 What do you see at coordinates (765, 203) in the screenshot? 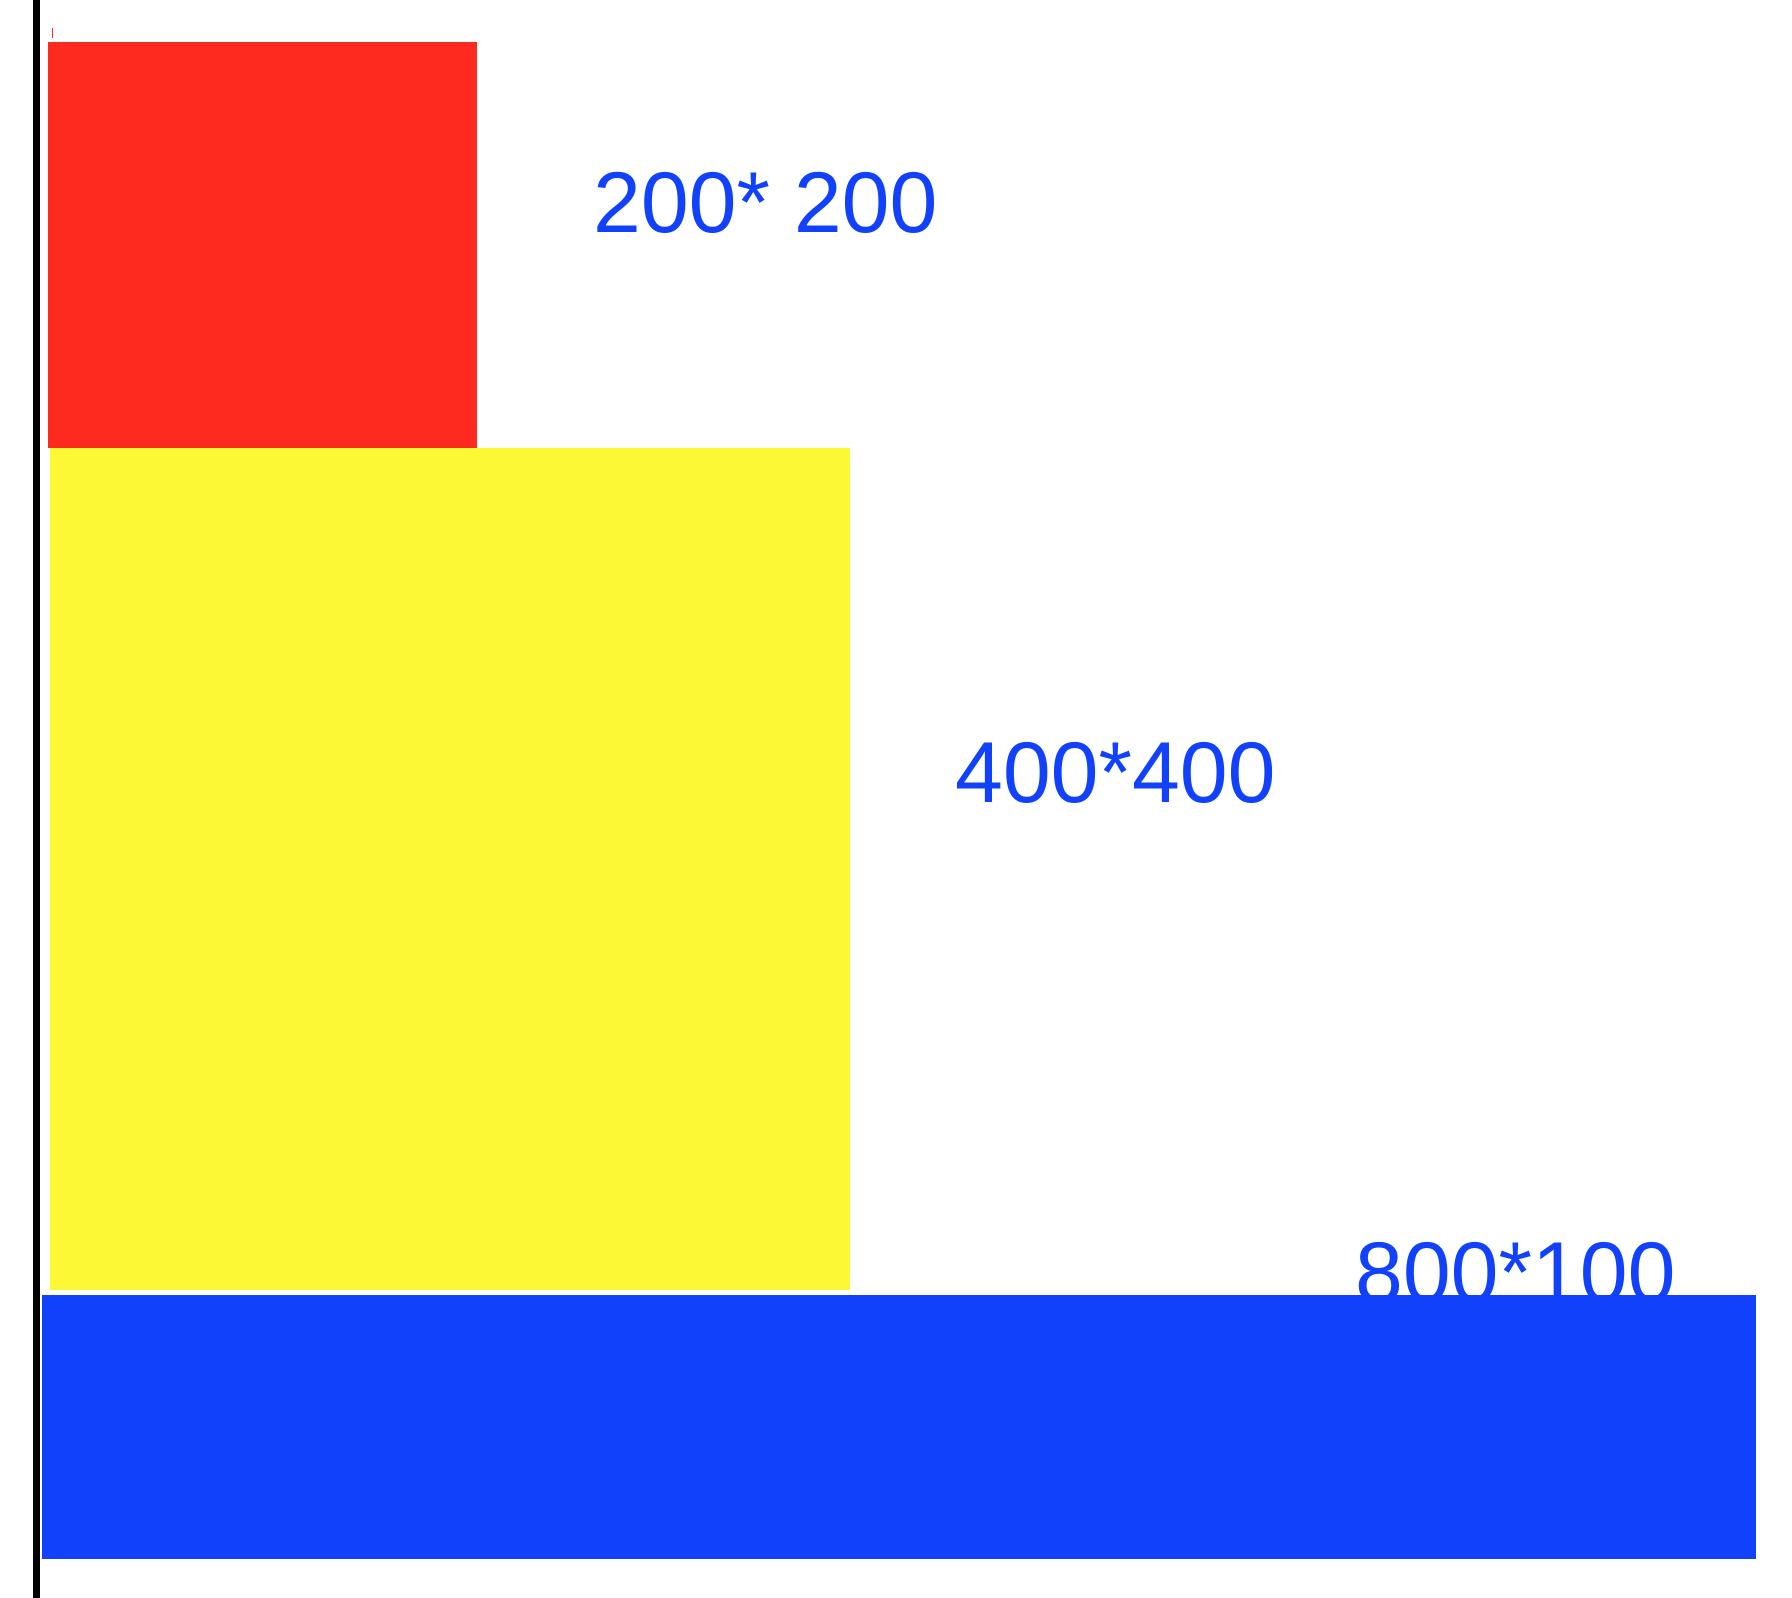
I see `label-200x200: 200* 200` at bounding box center [765, 203].